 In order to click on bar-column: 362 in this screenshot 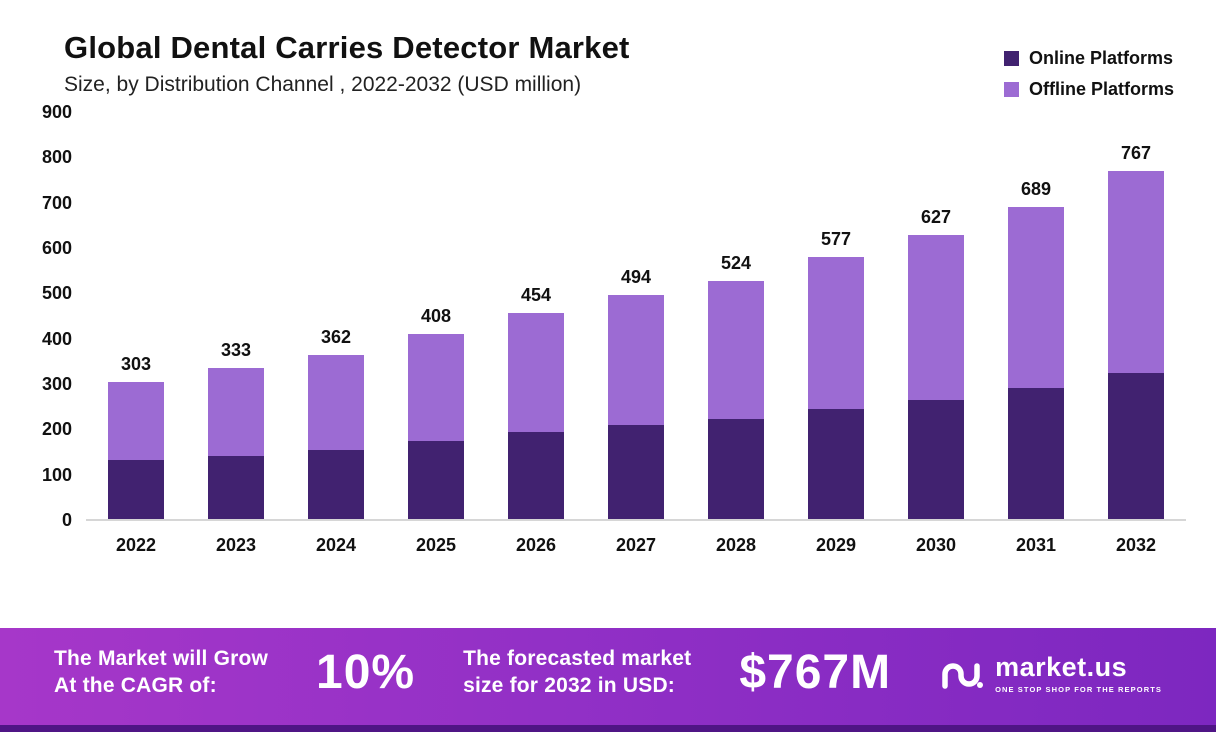, I will do `click(336, 423)`.